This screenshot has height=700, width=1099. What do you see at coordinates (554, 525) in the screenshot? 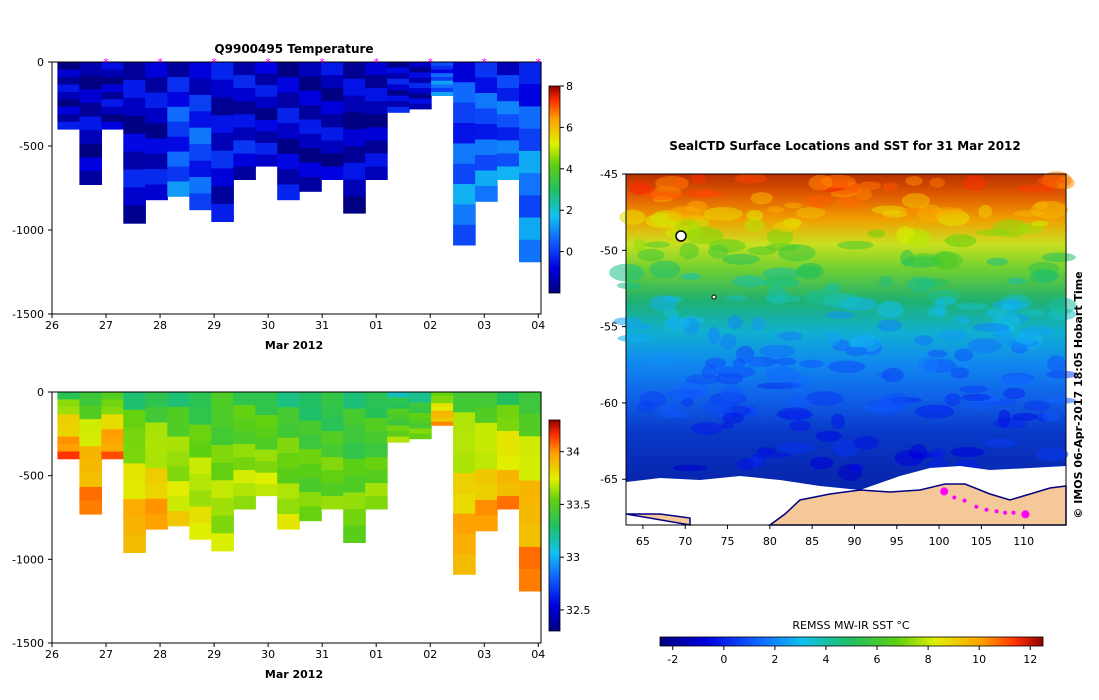
I see `salinity-colorbar` at bounding box center [554, 525].